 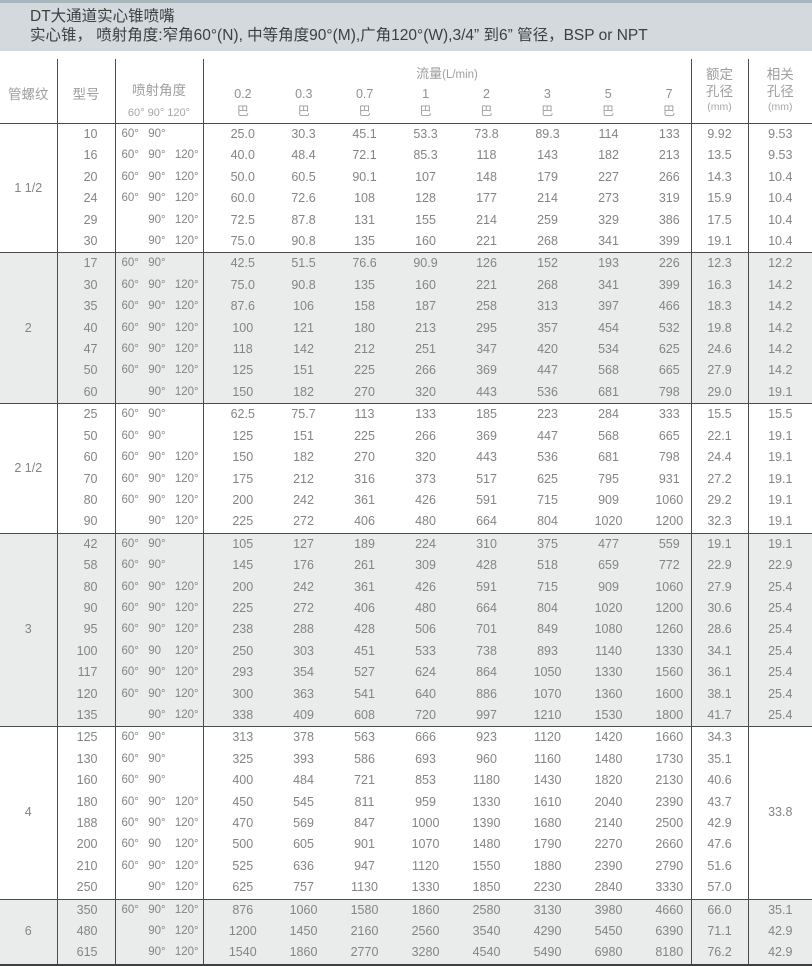 I want to click on related-orifice-cell: 10.4, so click(x=780, y=219).